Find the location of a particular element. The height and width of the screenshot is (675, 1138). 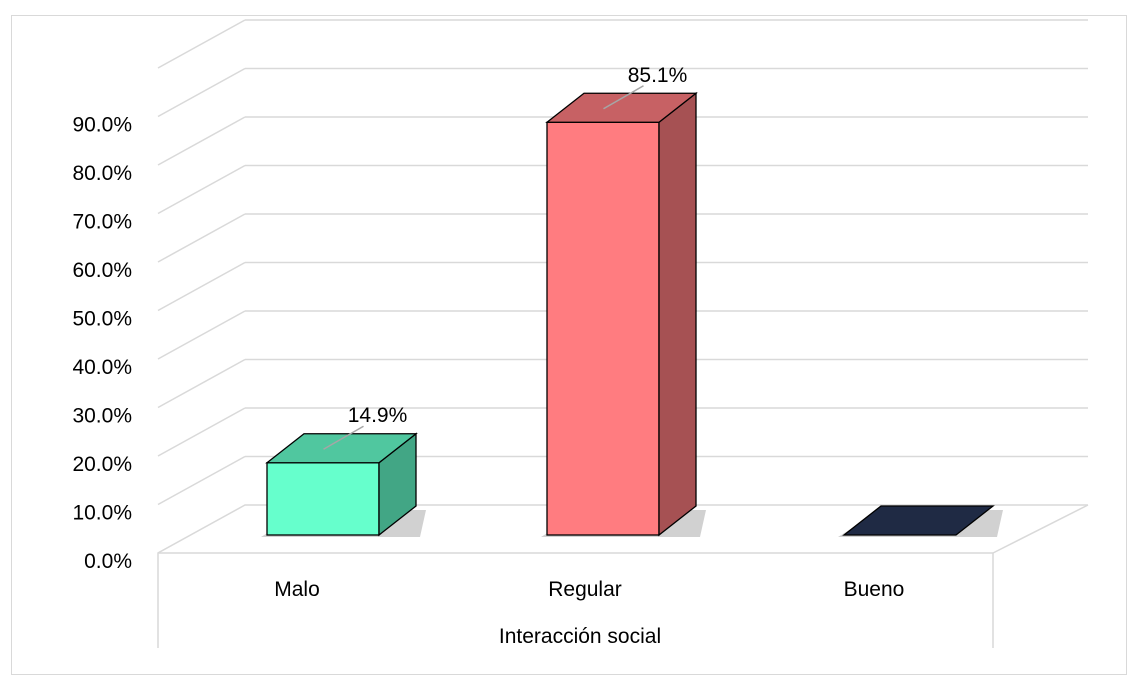

y-tick-label: 10.0% is located at coordinates (102, 513).